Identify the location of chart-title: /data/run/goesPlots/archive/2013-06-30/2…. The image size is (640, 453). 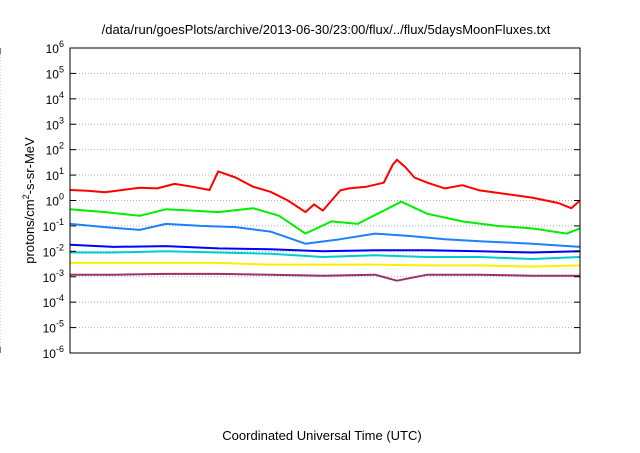
(326, 29).